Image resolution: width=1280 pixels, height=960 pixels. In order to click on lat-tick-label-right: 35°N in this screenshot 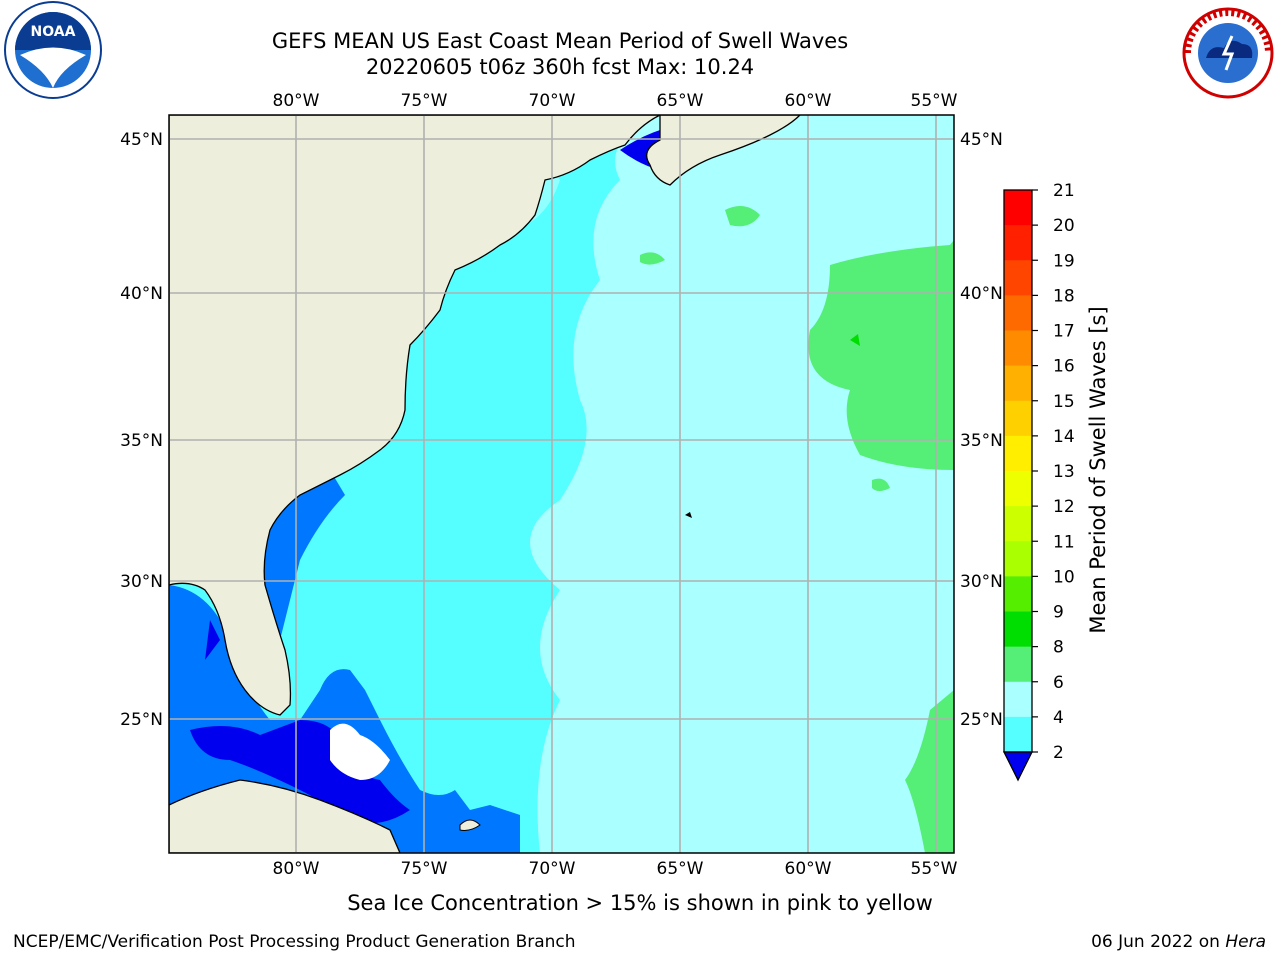, I will do `click(981, 441)`.